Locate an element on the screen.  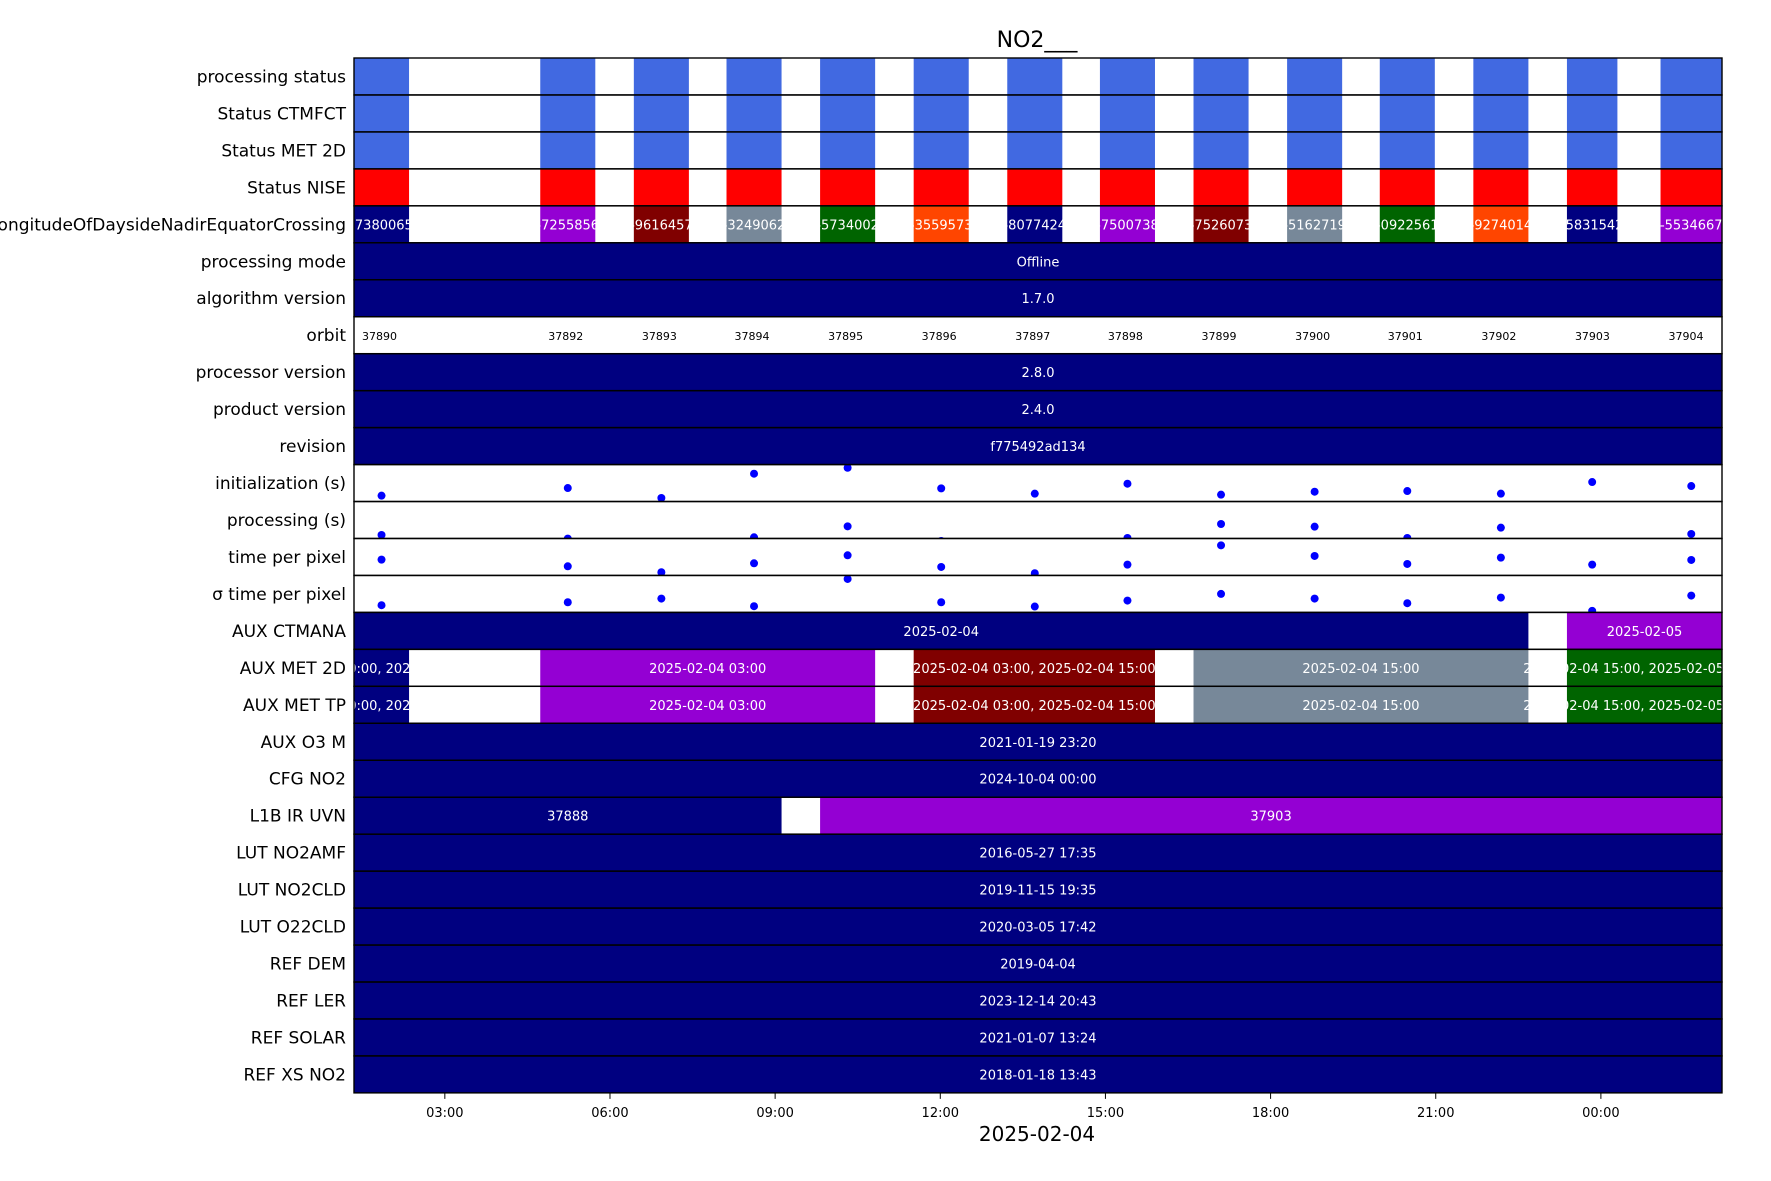
row-25: 2023-12-14 20:43 is located at coordinates (1038, 1000).